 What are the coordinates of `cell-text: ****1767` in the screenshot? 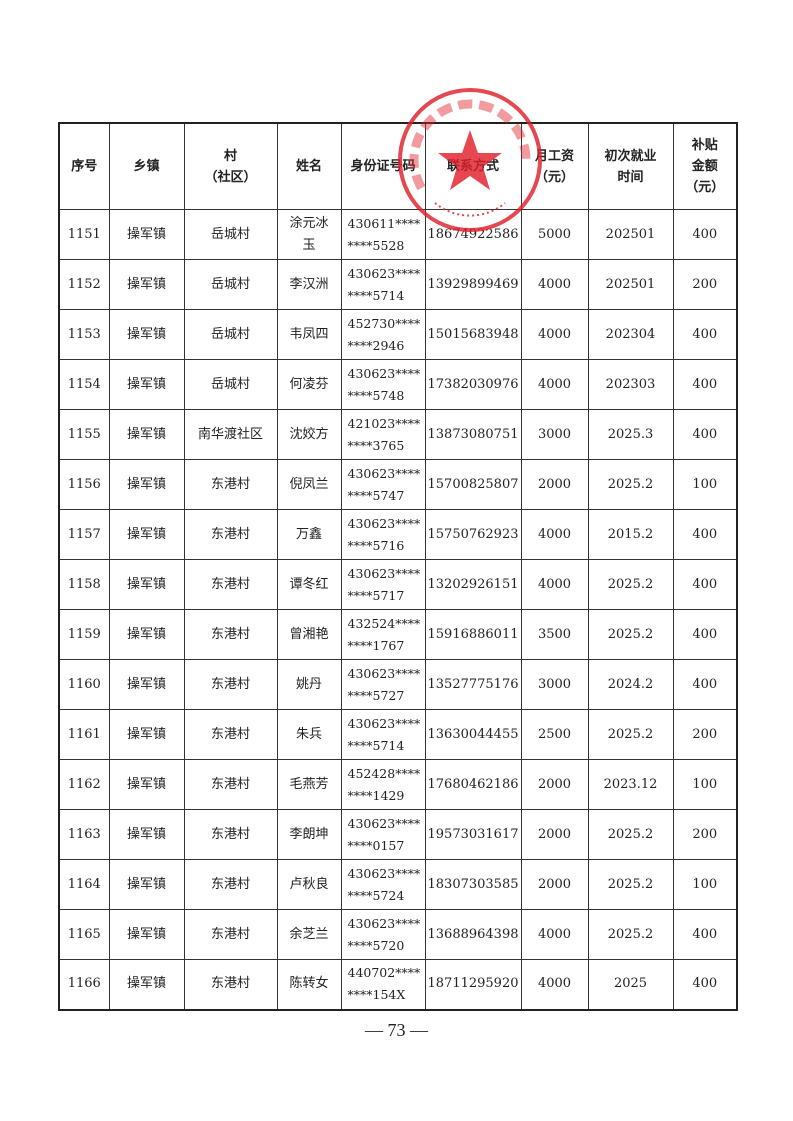 It's located at (376, 645).